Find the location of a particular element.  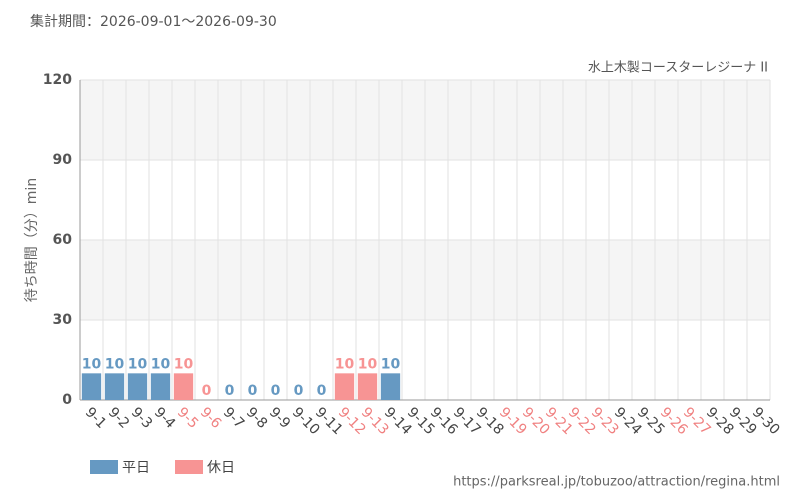

x-tick-label: 9-7 is located at coordinates (233, 417).